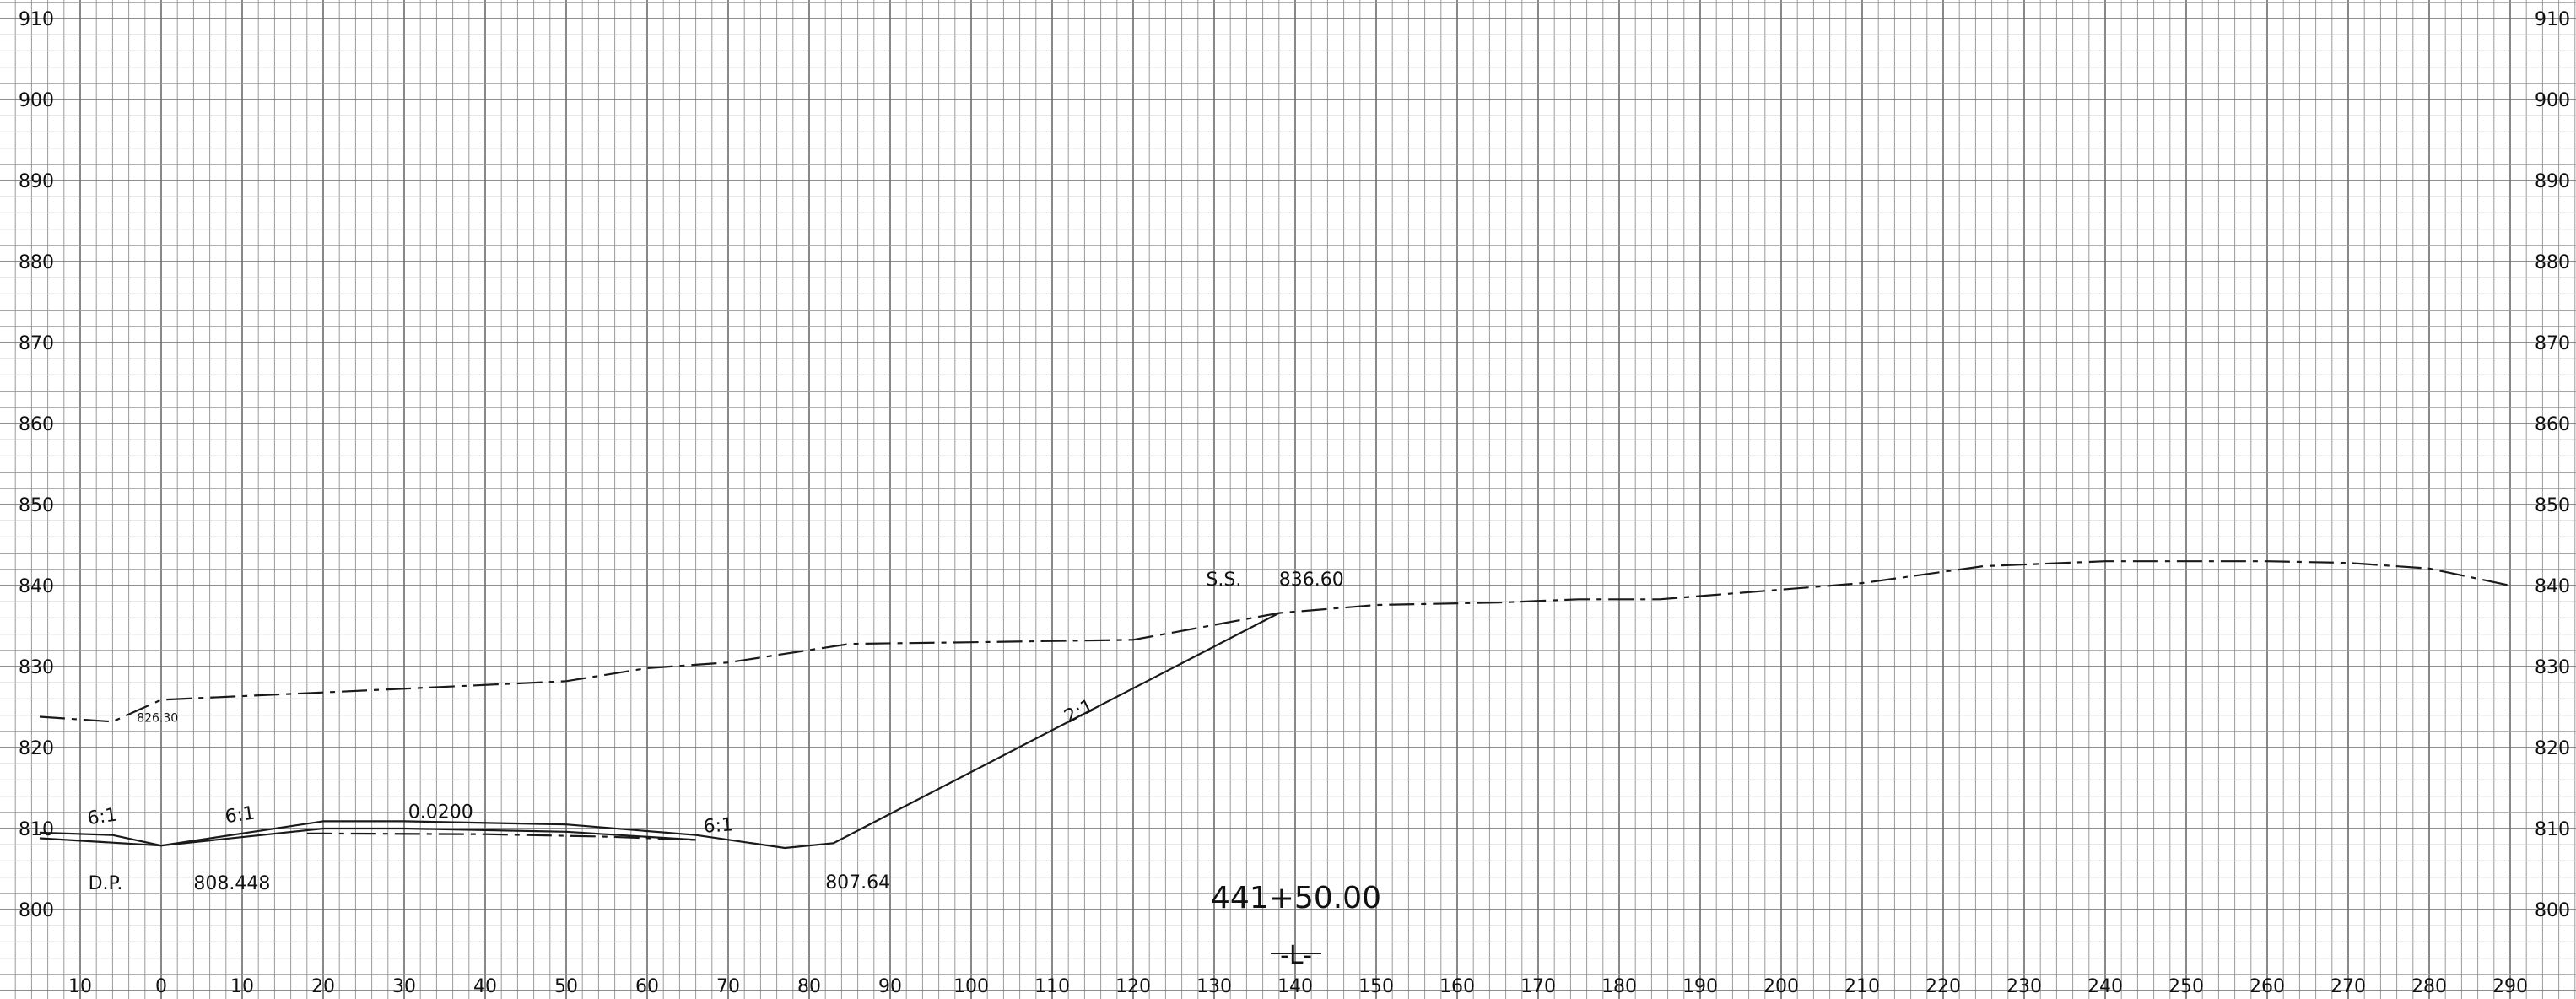 The height and width of the screenshot is (999, 2576). Describe the element at coordinates (157, 718) in the screenshot. I see `annotation-label: 826.30` at that location.